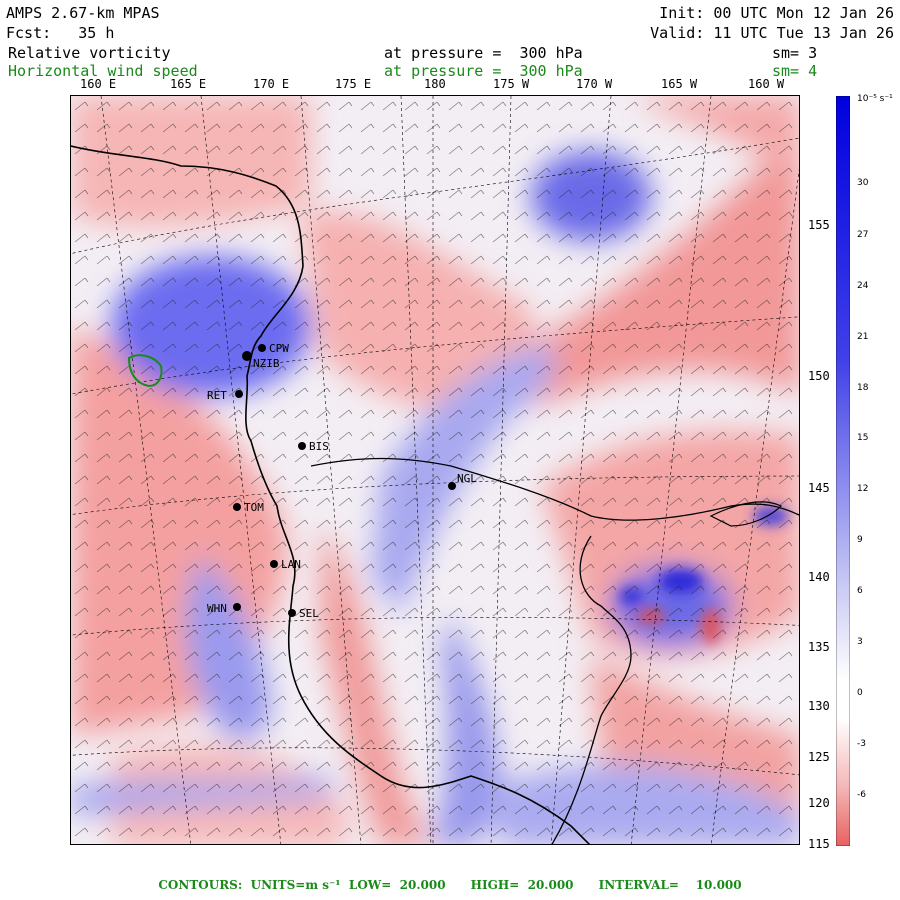  What do you see at coordinates (819, 844) in the screenshot?
I see `lat-label: 115` at bounding box center [819, 844].